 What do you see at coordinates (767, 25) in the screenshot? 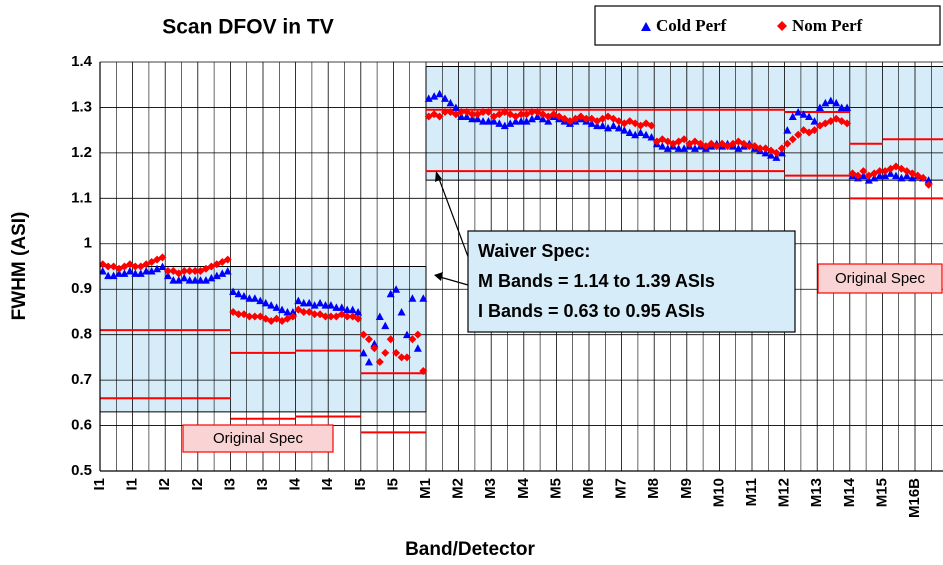
I see `legend` at bounding box center [767, 25].